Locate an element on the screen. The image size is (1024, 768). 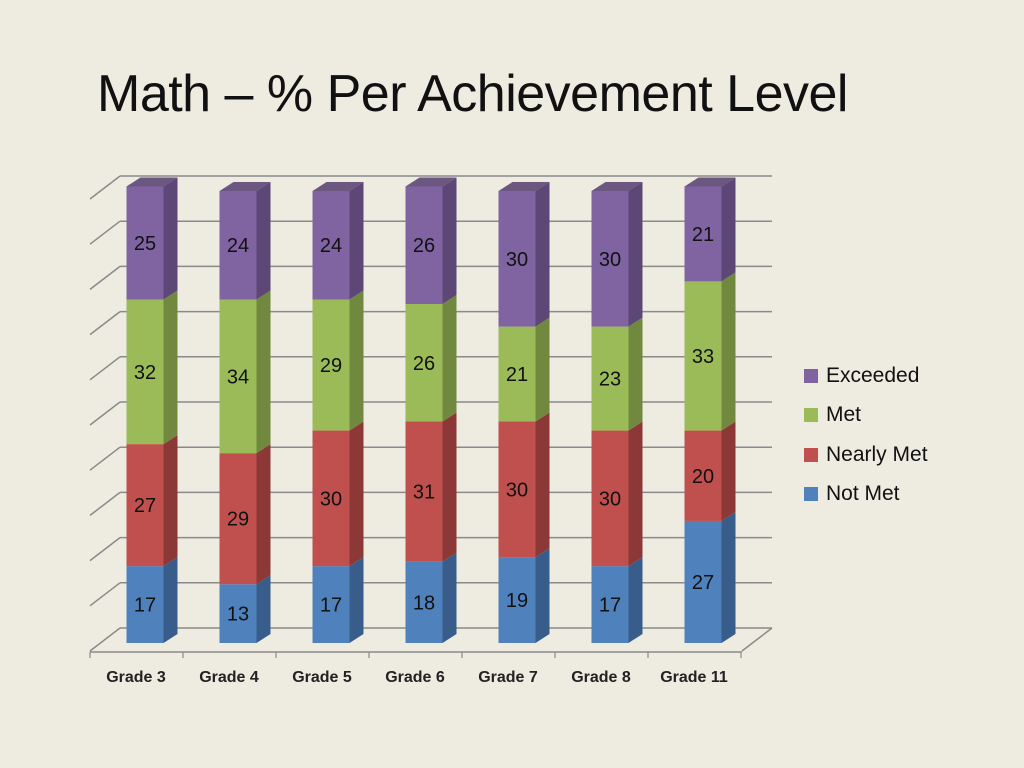
data-label: 33 is located at coordinates (703, 357).